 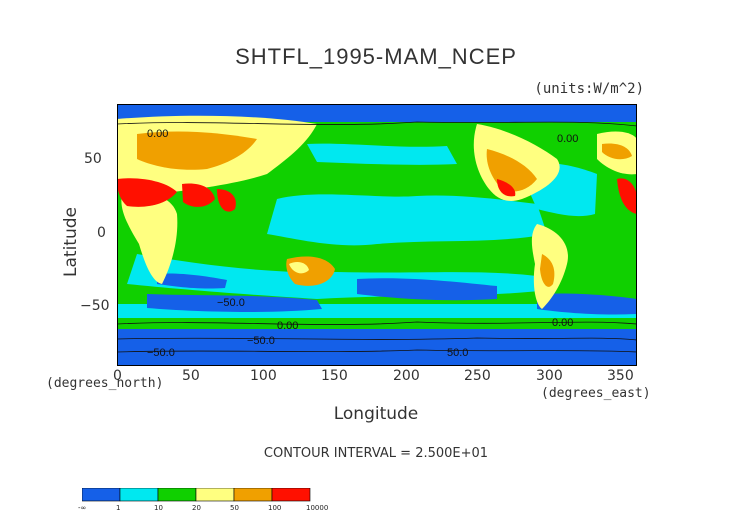 What do you see at coordinates (275, 508) in the screenshot?
I see `colorbar-label: 100` at bounding box center [275, 508].